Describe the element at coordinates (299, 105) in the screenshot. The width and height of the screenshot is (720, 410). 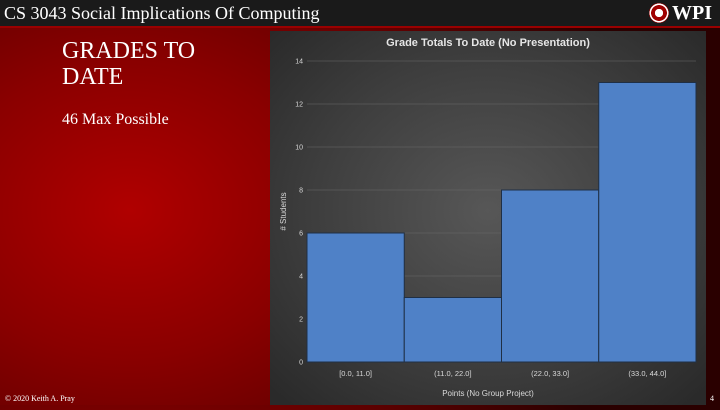
I see `y-tick-label: 12` at that location.